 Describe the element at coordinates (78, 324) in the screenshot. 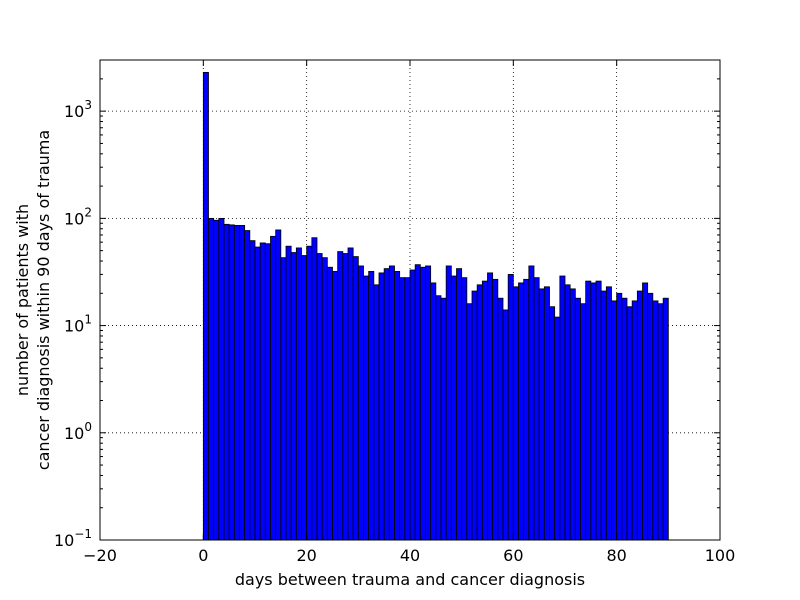

I see `y-tick-label: 10¹` at that location.